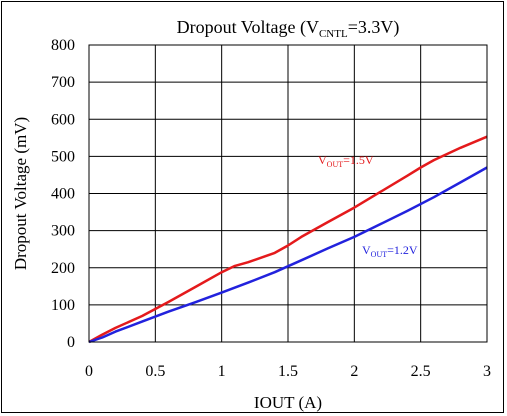 The height and width of the screenshot is (416, 507). Describe the element at coordinates (20, 193) in the screenshot. I see `y-axis-label: Dropout Voltage (mV)` at that location.